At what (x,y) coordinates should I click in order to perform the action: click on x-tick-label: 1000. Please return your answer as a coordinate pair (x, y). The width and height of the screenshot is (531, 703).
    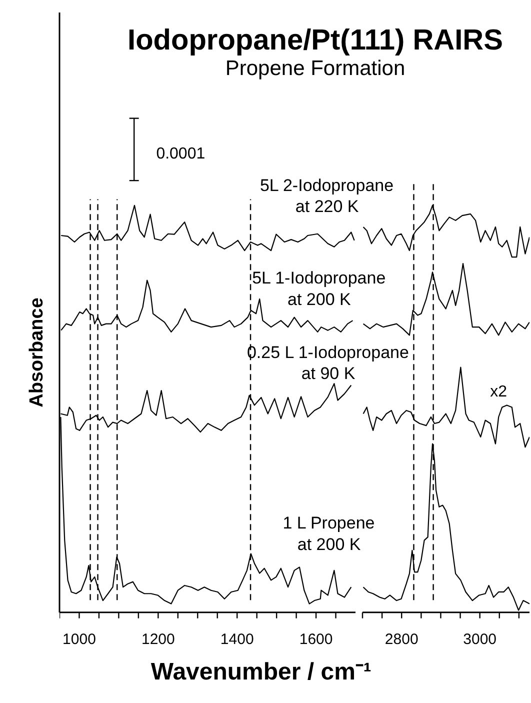
    Looking at the image, I should click on (79, 639).